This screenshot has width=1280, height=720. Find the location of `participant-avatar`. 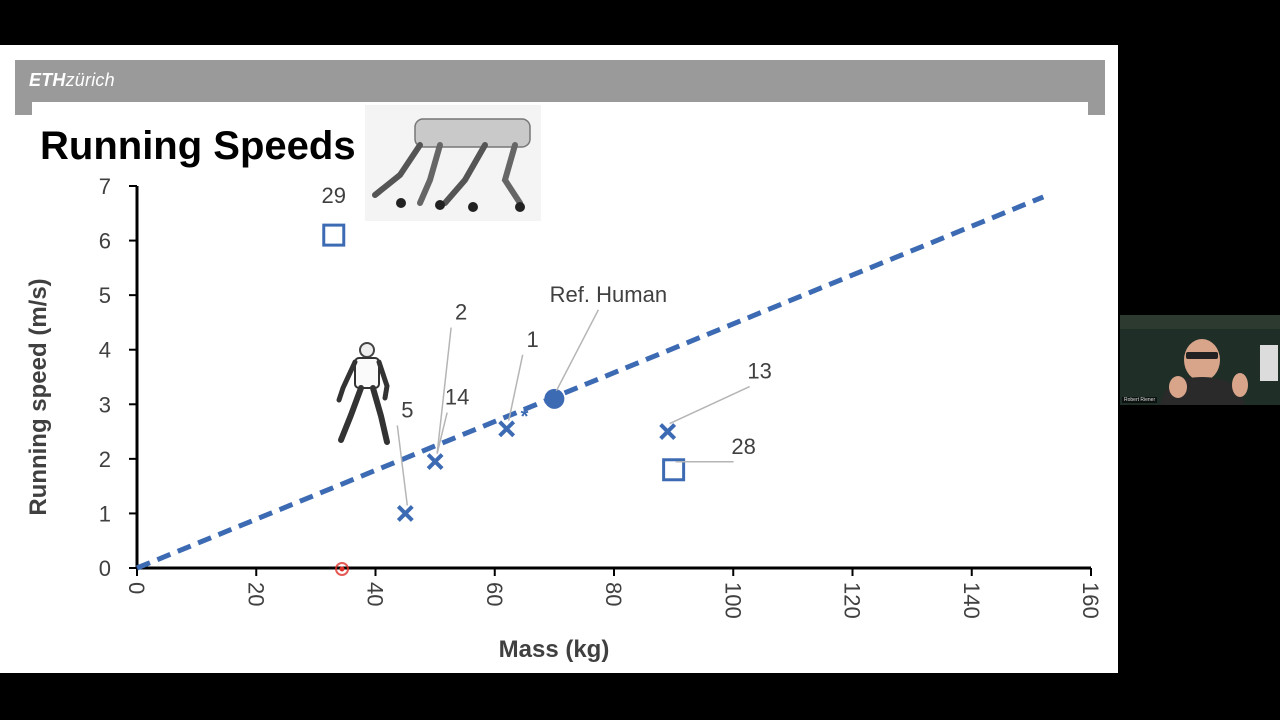

participant-avatar is located at coordinates (1200, 360).